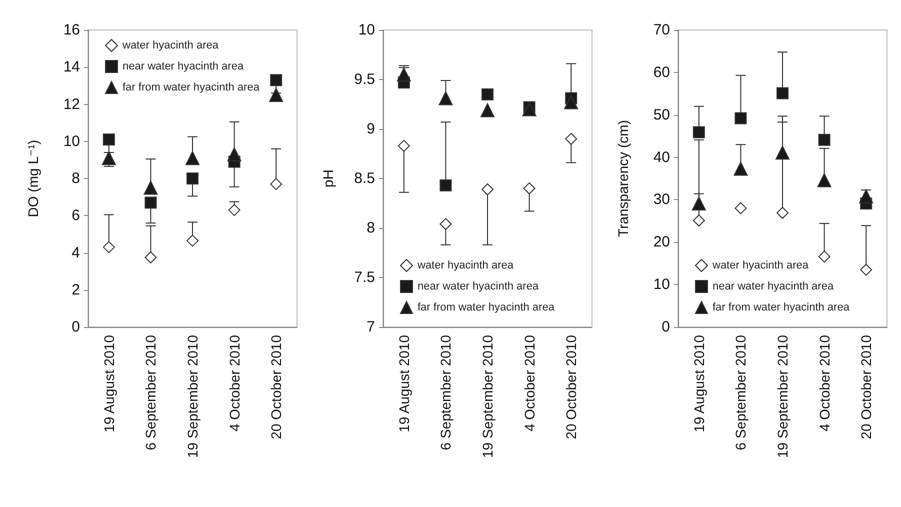  What do you see at coordinates (76, 215) in the screenshot?
I see `y-tick-label: 6` at bounding box center [76, 215].